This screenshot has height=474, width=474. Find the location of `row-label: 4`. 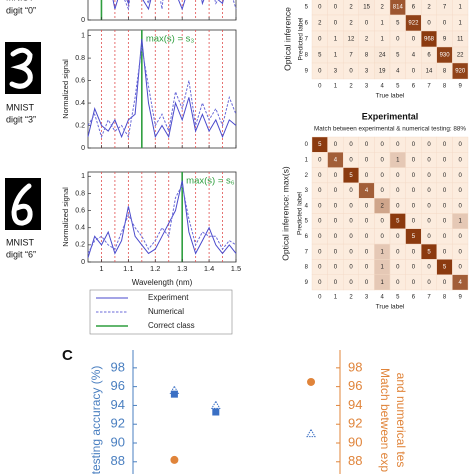

row-label: 4 is located at coordinates (307, 206).